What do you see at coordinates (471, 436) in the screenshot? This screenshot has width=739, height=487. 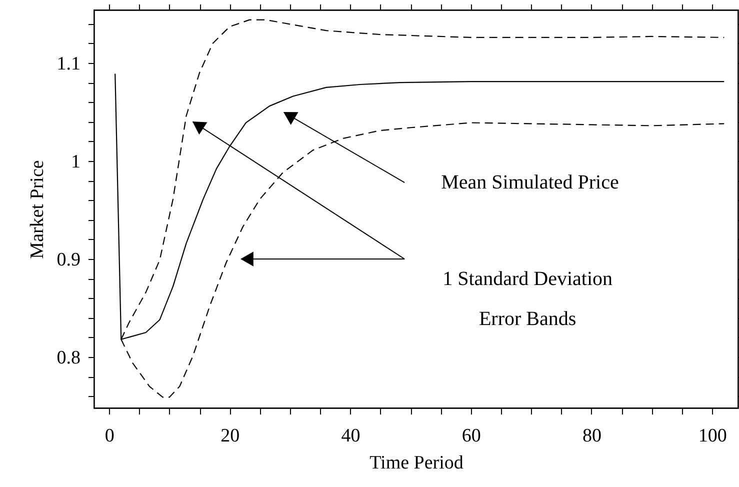 I see `x-tick-label: 60` at bounding box center [471, 436].